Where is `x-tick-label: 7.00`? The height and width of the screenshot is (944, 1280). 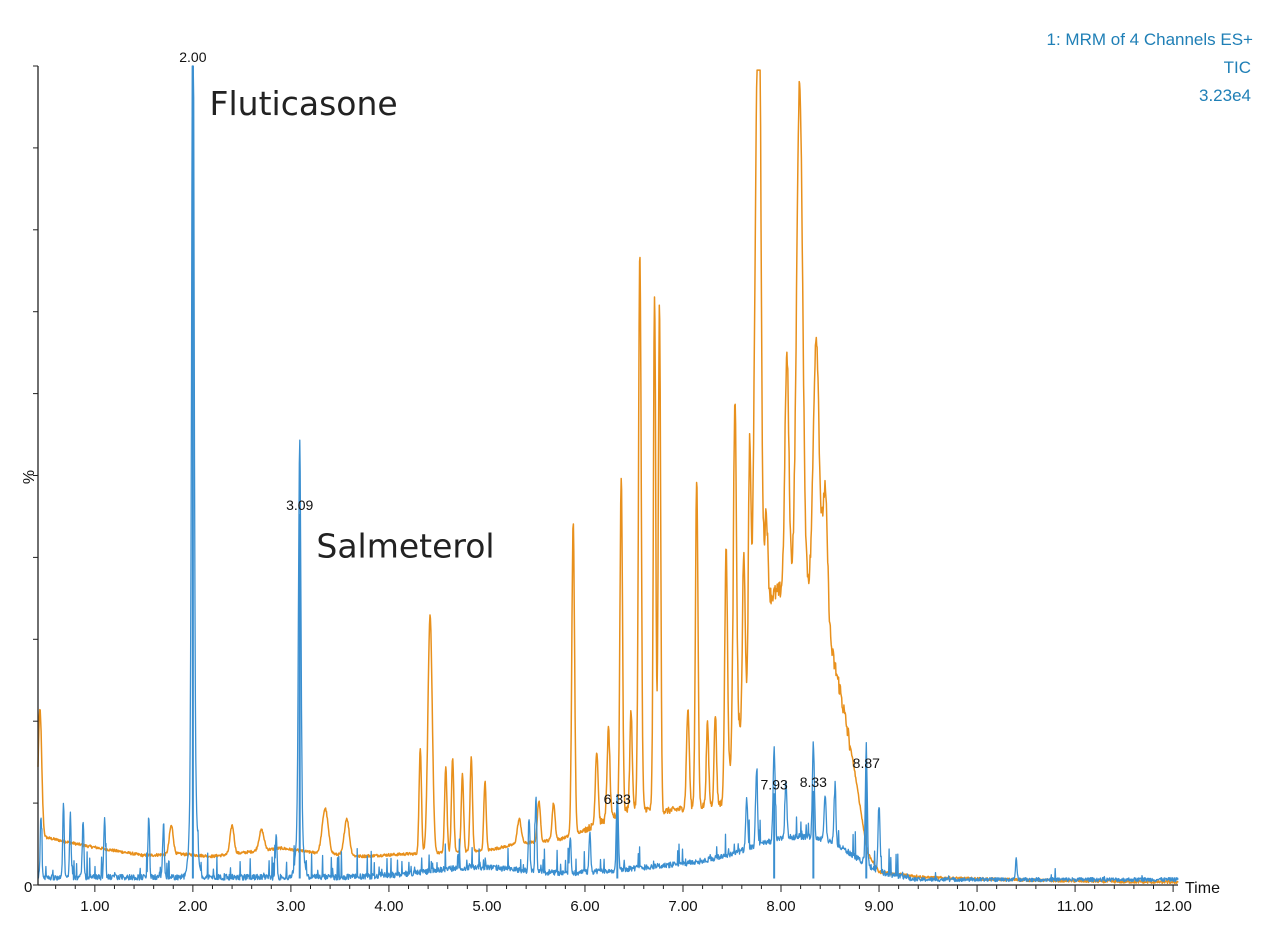 x-tick-label: 7.00 is located at coordinates (682, 906).